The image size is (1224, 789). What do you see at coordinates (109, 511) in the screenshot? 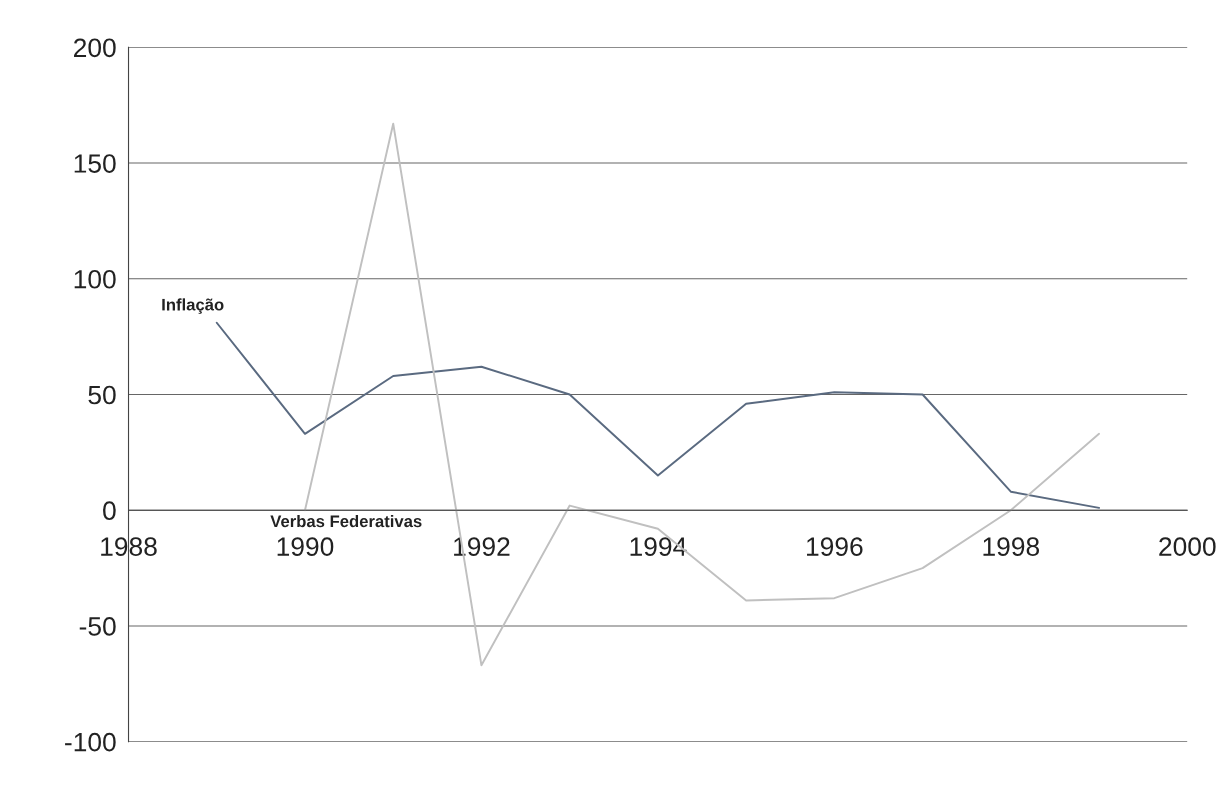
I see `y-tick-label: 0` at bounding box center [109, 511].